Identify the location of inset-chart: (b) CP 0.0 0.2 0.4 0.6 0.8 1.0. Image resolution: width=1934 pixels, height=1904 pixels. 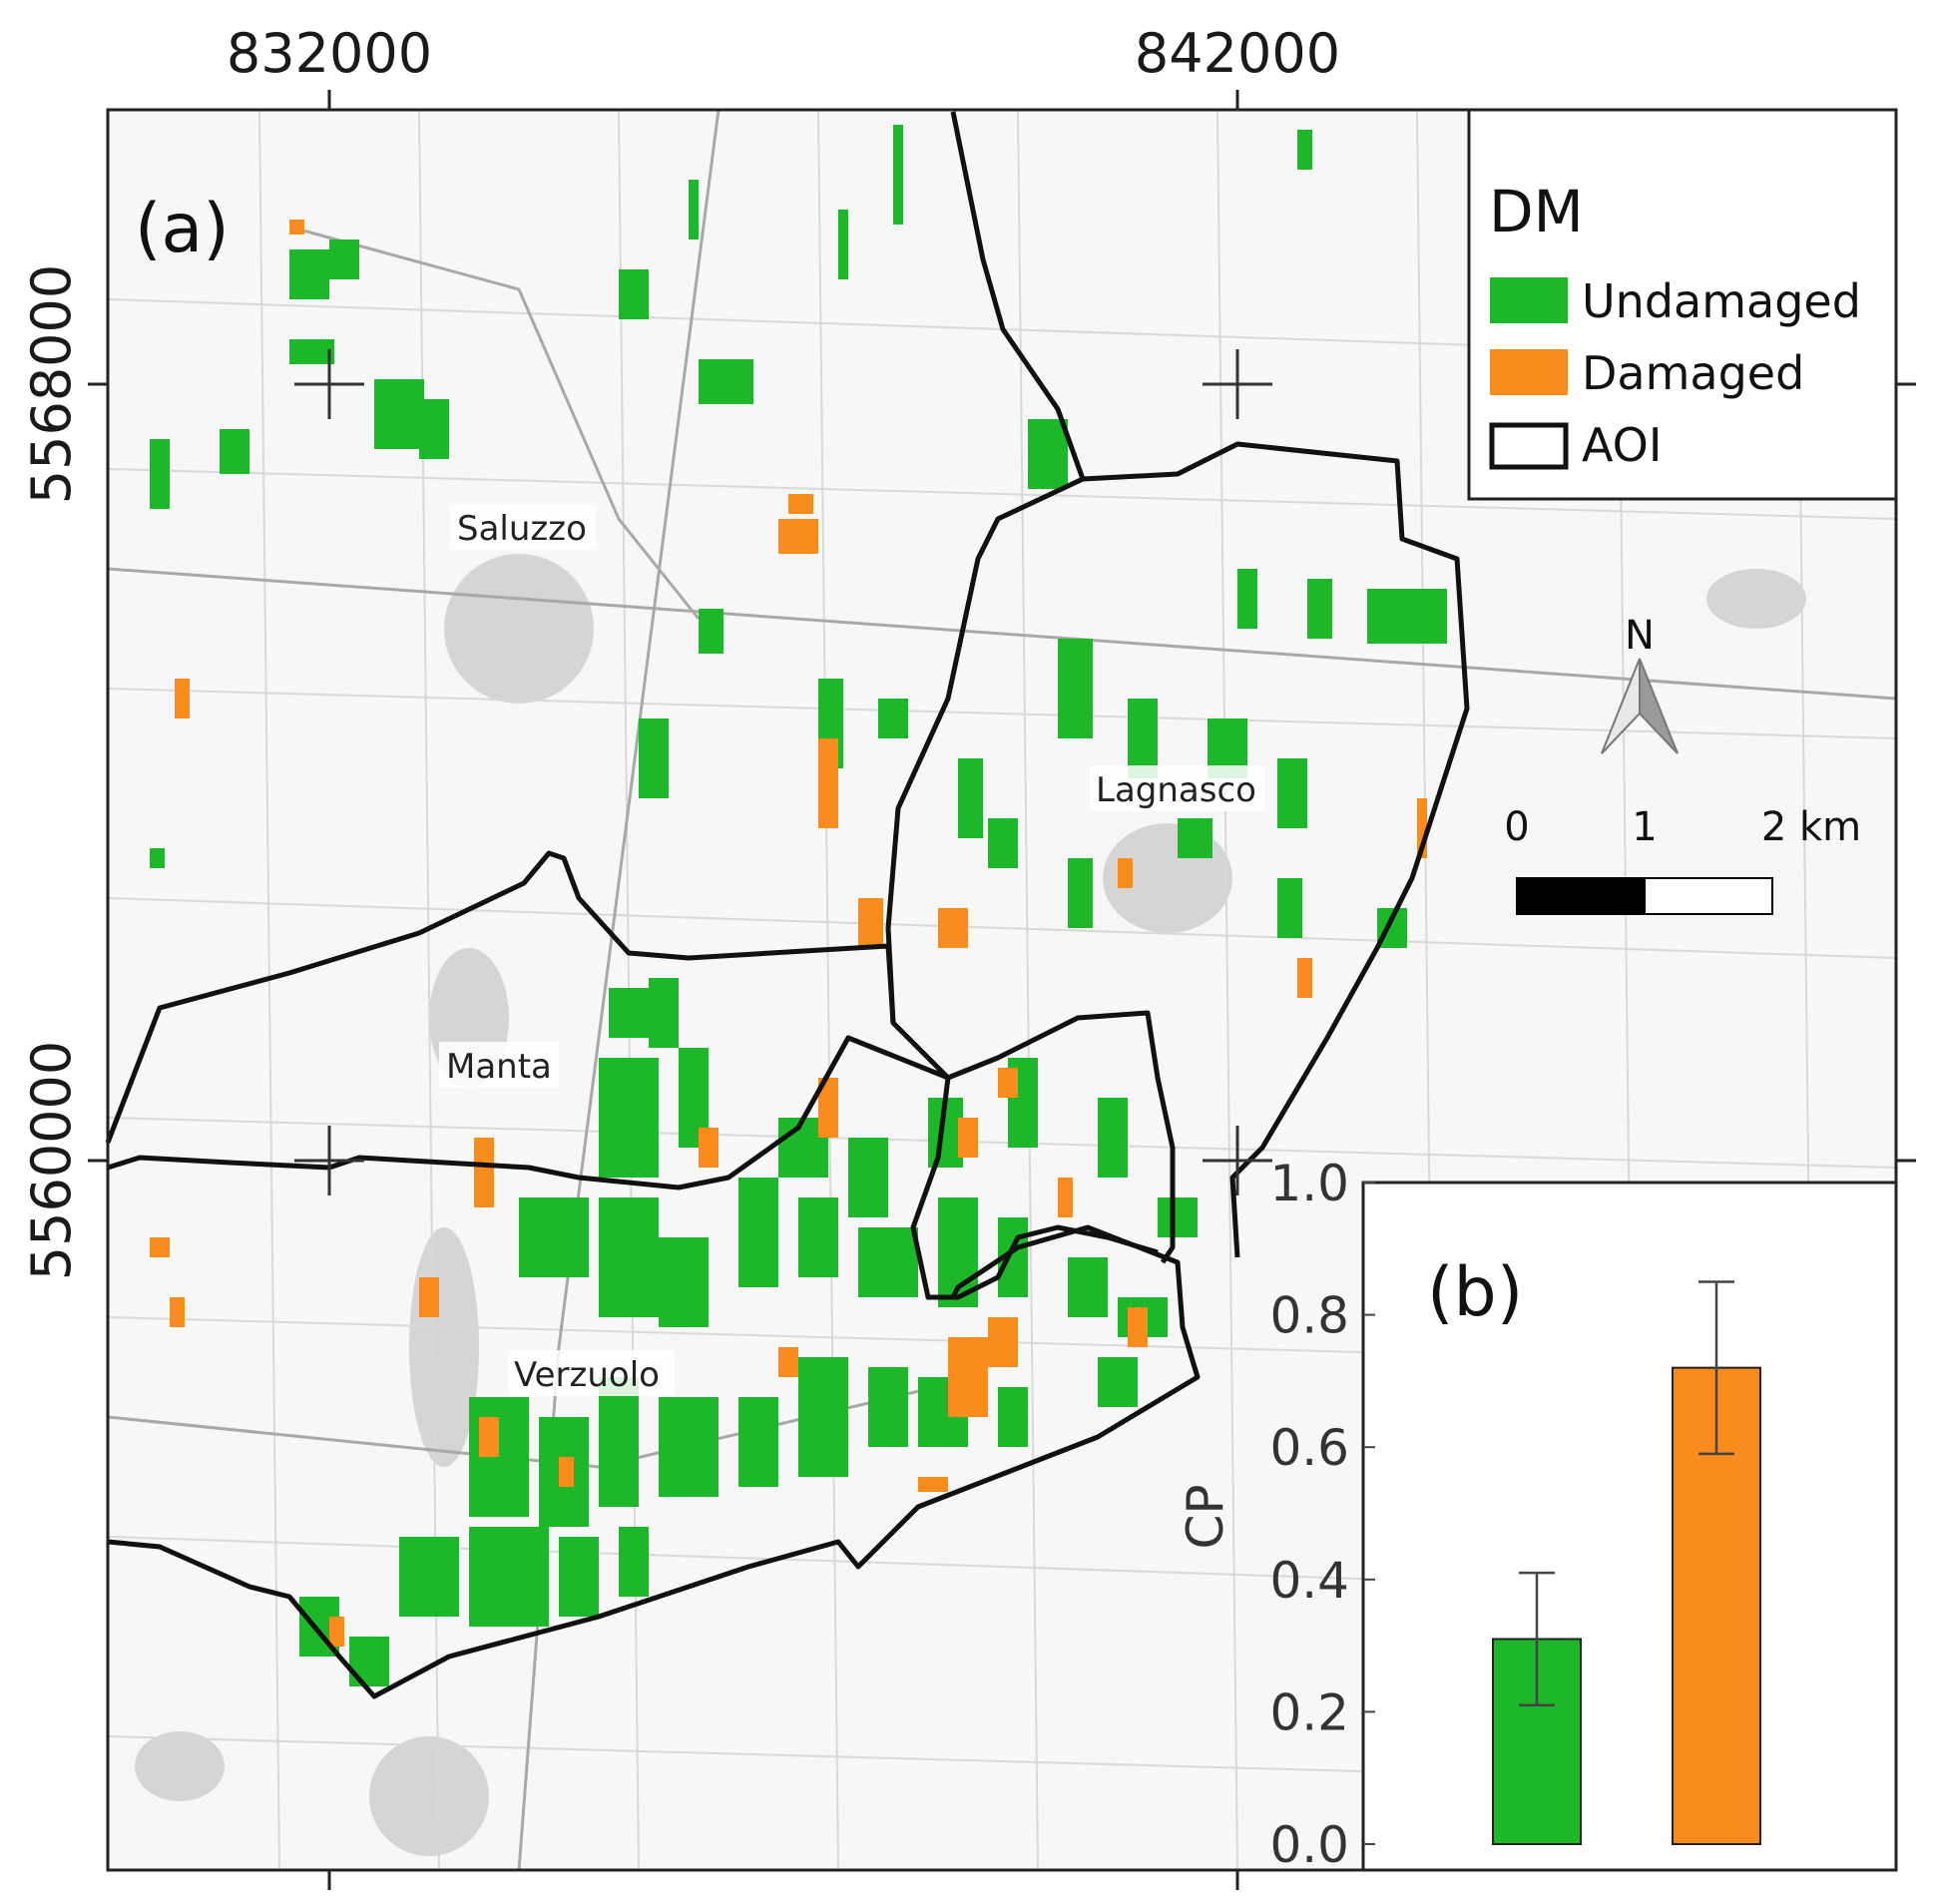
(1537, 1514).